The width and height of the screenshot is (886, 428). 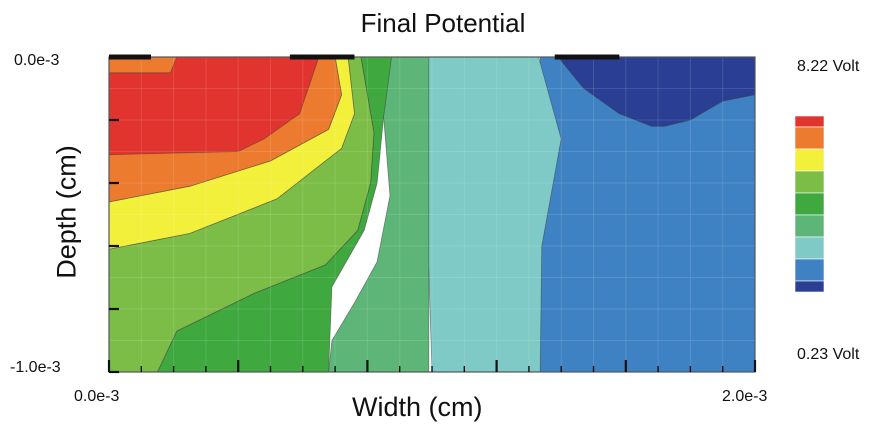 What do you see at coordinates (828, 66) in the screenshot?
I see `colorbar-max-label: 8.22 Volt` at bounding box center [828, 66].